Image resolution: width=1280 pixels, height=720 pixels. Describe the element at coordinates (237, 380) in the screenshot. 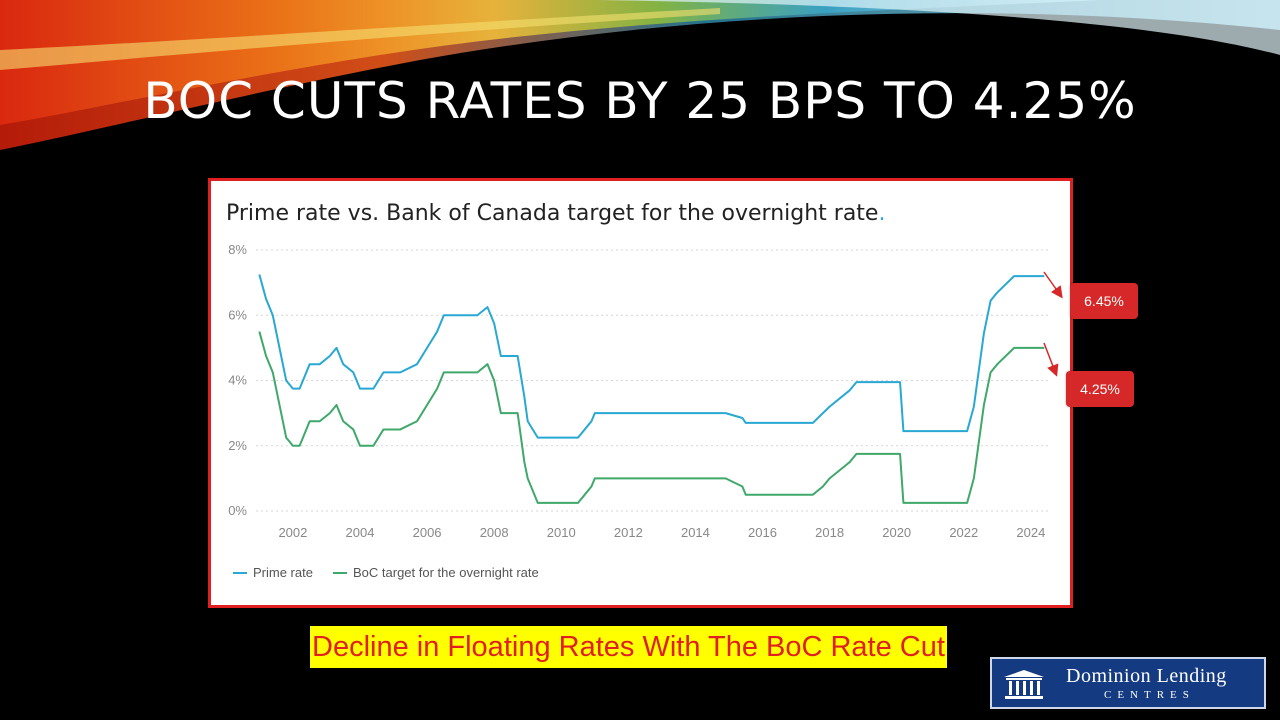

I see `y-tick-label: 4%` at that location.